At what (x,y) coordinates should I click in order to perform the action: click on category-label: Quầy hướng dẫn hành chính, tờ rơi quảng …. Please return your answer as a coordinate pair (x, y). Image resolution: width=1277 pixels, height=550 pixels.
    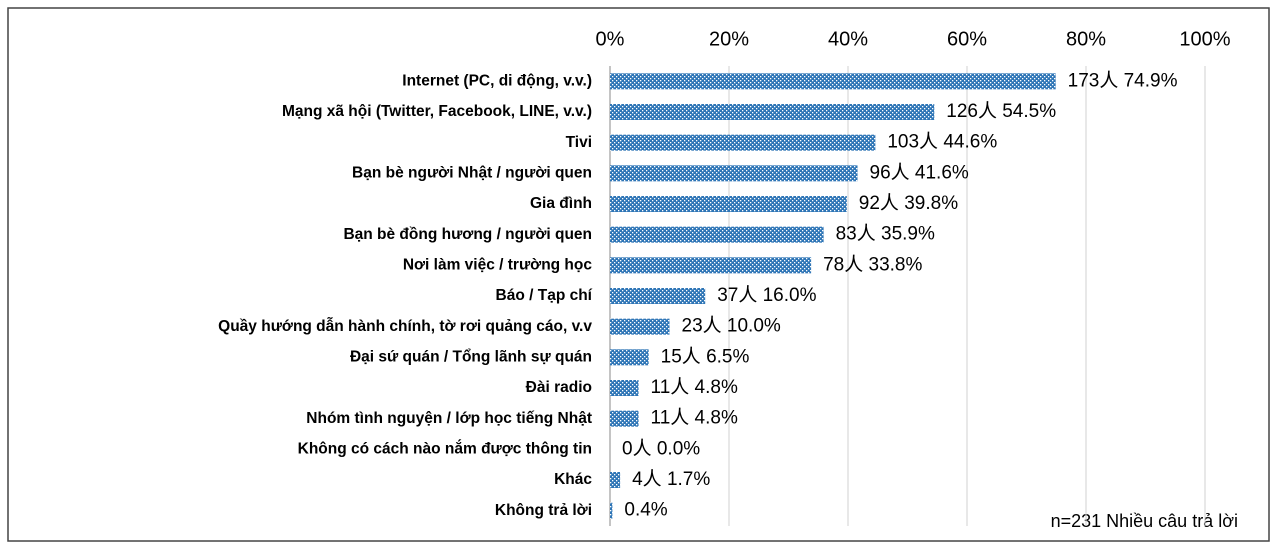
    Looking at the image, I should click on (405, 326).